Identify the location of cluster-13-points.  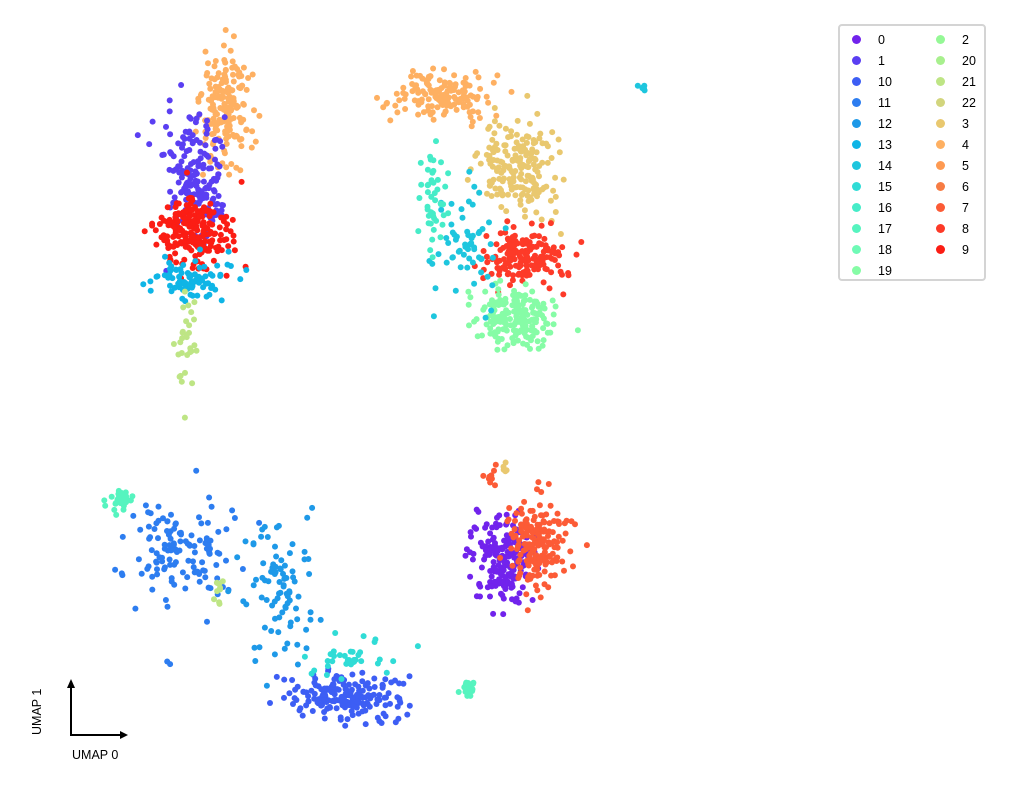
(195, 275).